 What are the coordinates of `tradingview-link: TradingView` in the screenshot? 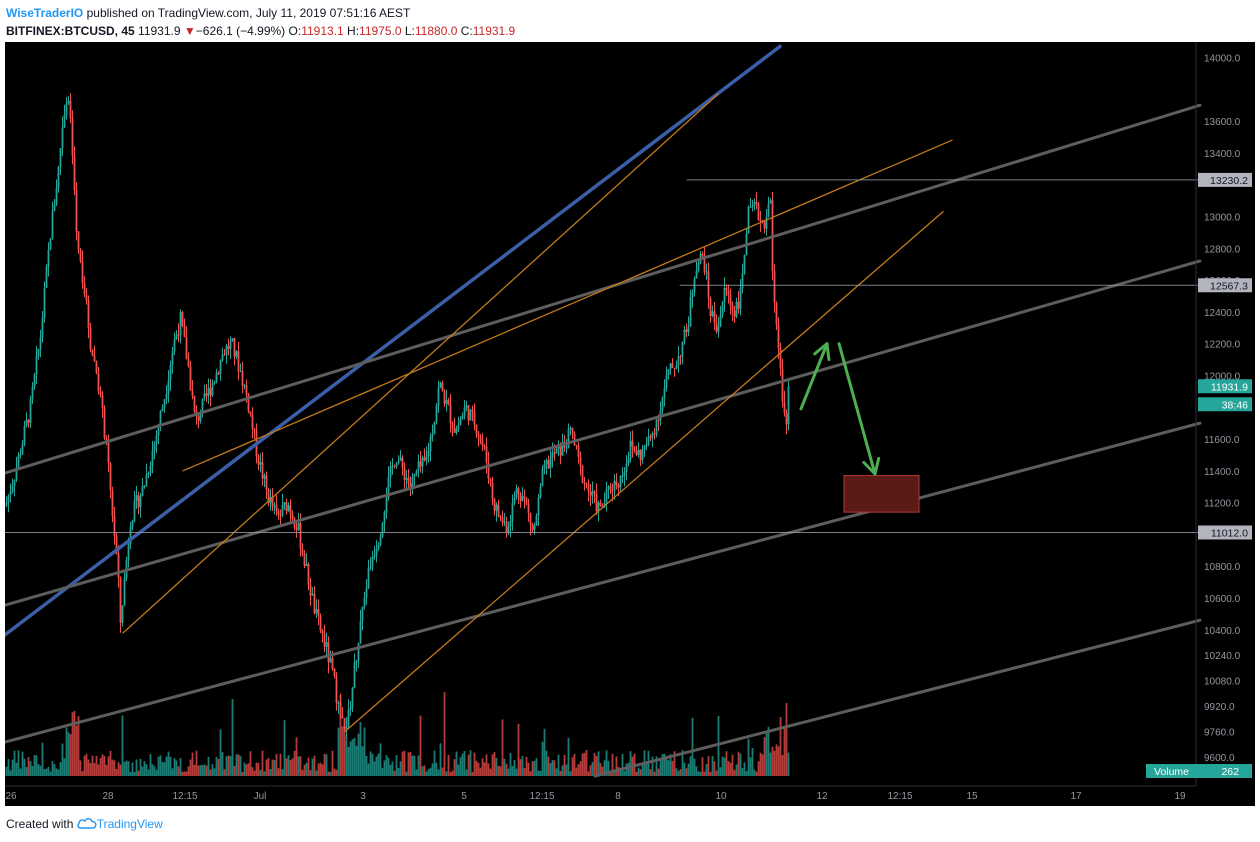 It's located at (129, 824).